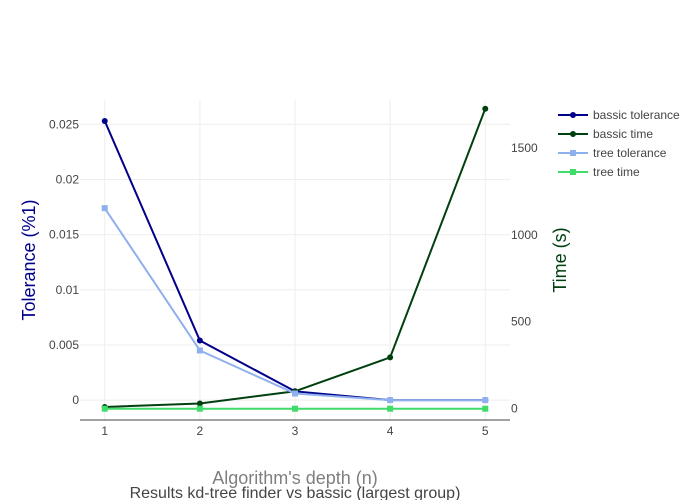  Describe the element at coordinates (630, 153) in the screenshot. I see `legend-label: tree tolerance` at that location.